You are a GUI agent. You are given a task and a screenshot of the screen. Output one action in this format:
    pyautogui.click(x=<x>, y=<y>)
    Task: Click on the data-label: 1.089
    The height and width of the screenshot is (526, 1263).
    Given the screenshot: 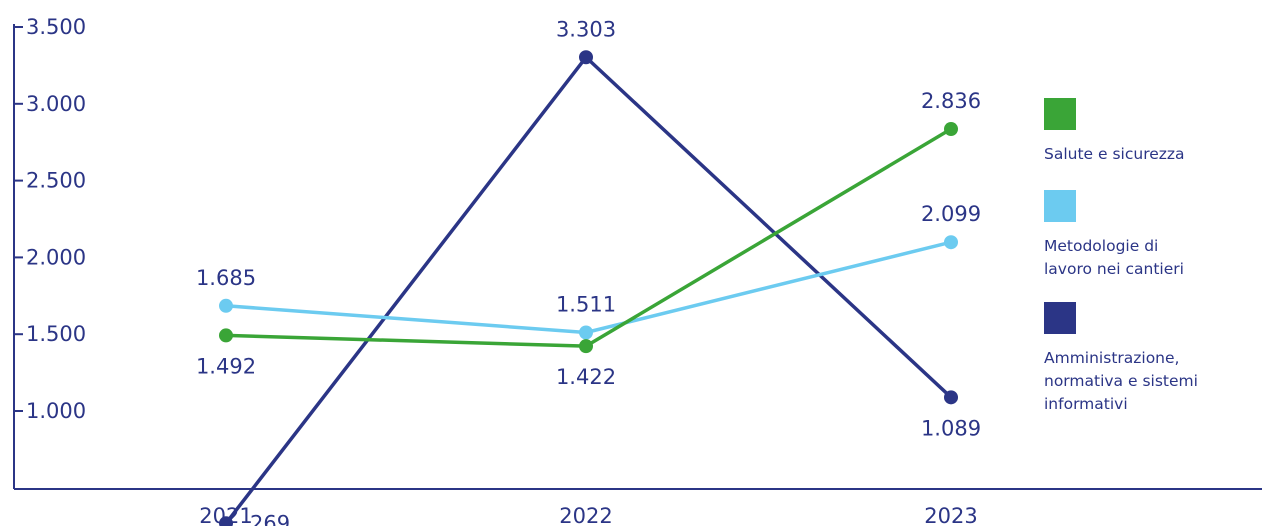 What is the action you would take?
    pyautogui.click(x=951, y=428)
    